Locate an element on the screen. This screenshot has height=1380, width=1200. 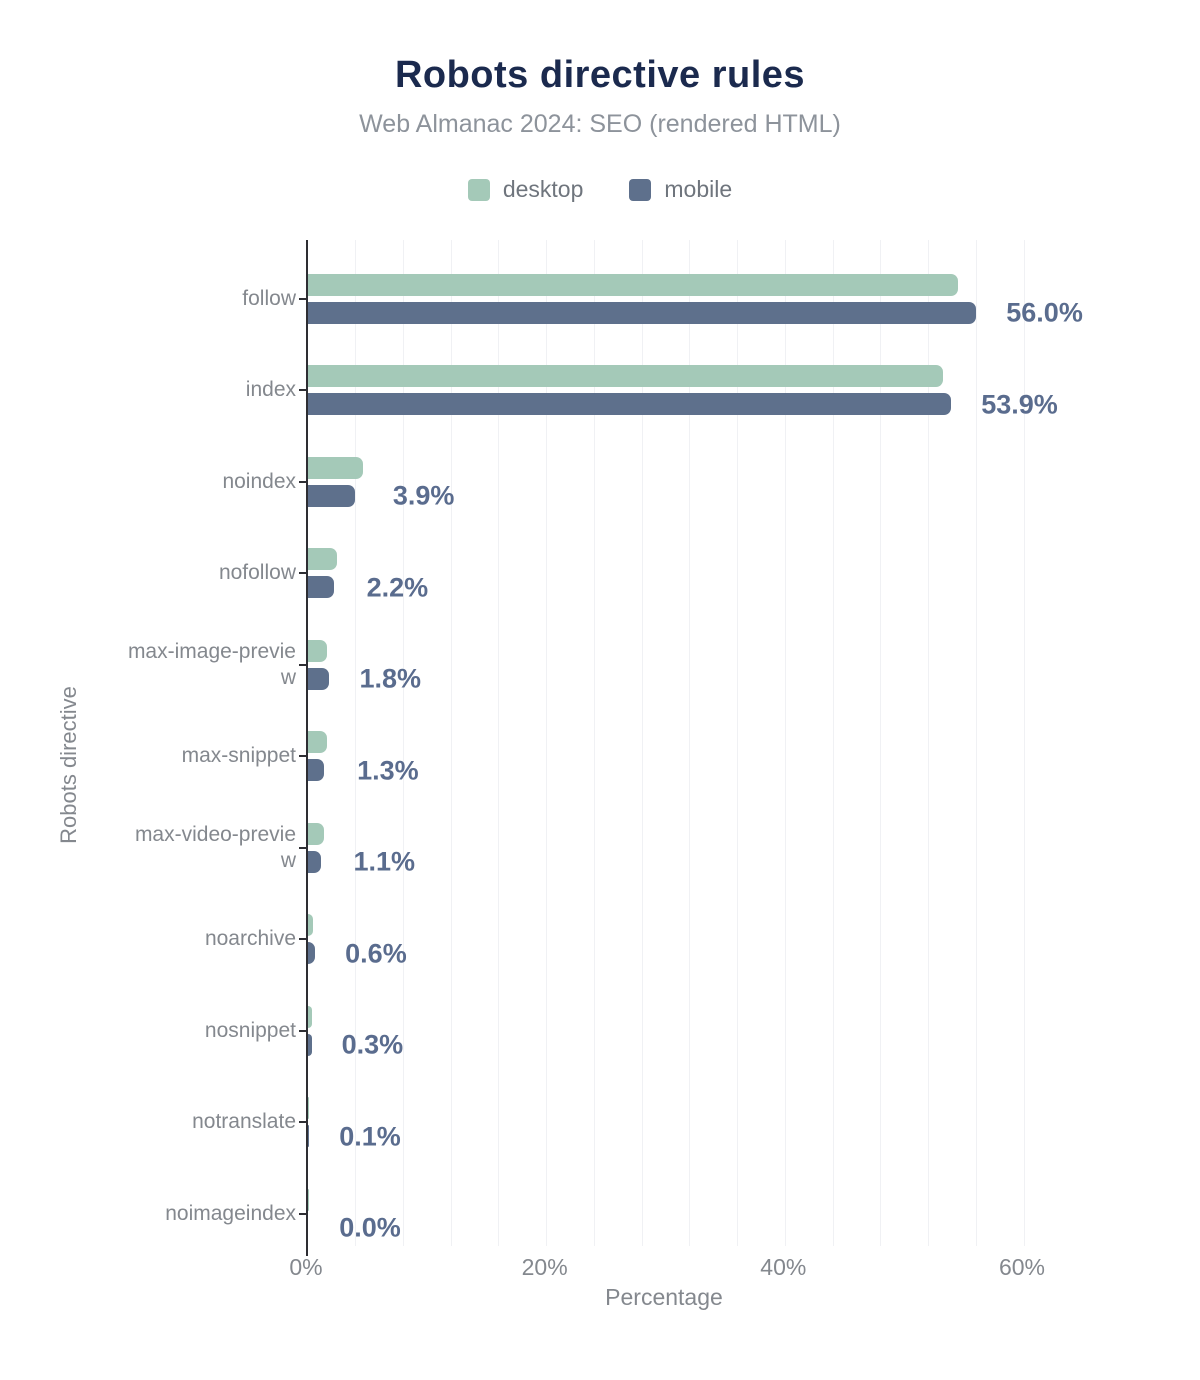
value-label: 0.6% is located at coordinates (376, 953).